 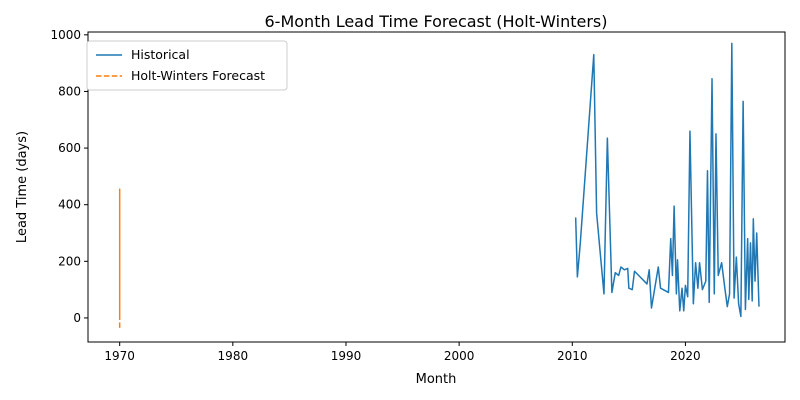 What do you see at coordinates (65, 35) in the screenshot?
I see `y-tick-label: 1000` at bounding box center [65, 35].